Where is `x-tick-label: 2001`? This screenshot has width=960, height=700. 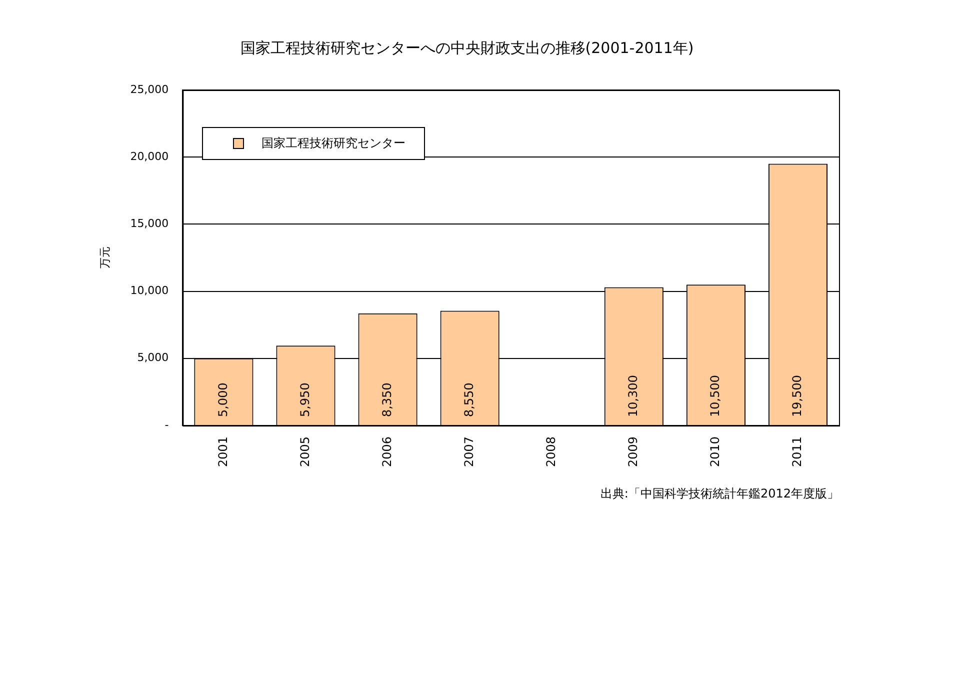
x-tick-label: 2001 is located at coordinates (223, 452).